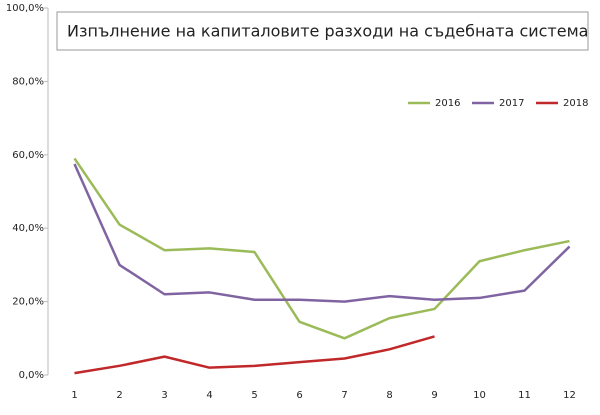  Describe the element at coordinates (28, 302) in the screenshot. I see `y-tick-label: 20,0%` at that location.